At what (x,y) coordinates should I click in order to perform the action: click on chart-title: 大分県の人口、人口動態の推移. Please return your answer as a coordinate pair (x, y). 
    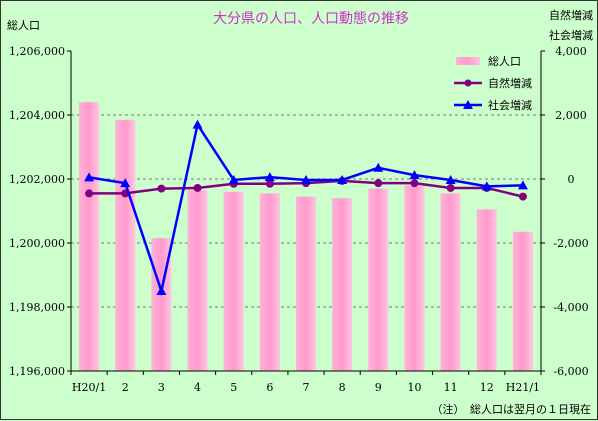
    Looking at the image, I should click on (311, 19).